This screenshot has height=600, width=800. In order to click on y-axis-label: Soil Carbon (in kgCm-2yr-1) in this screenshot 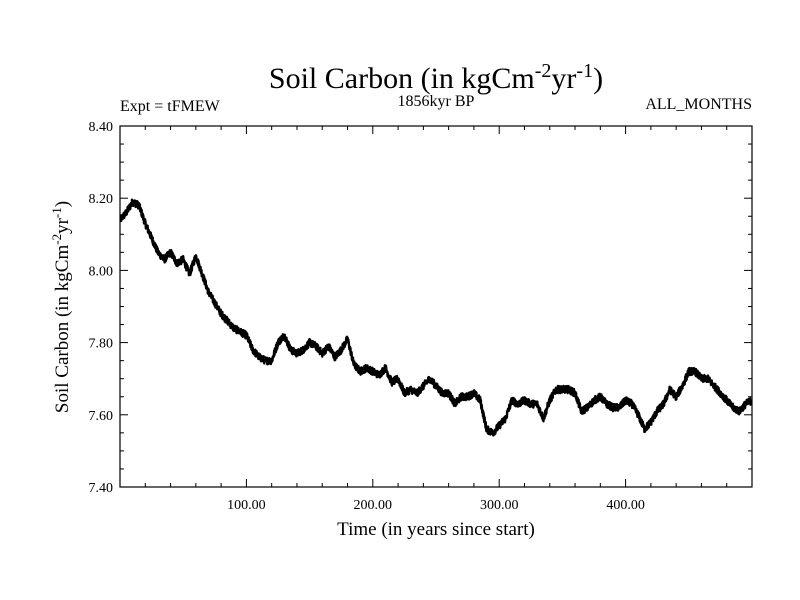, I will do `click(61, 307)`.